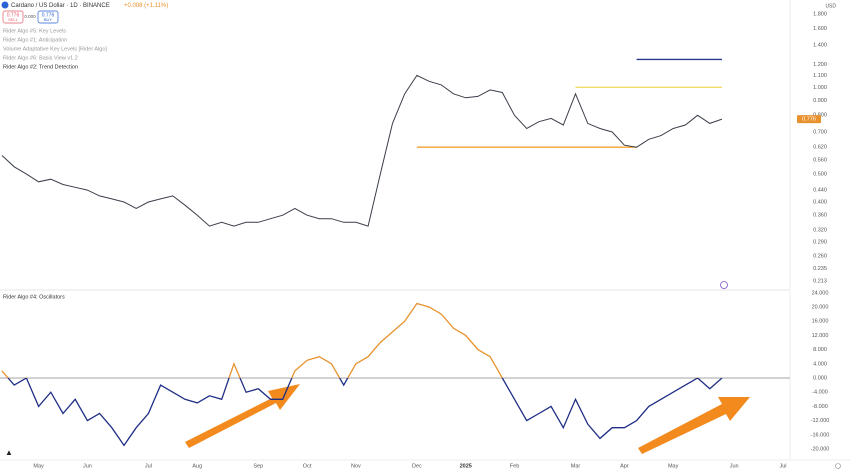 This screenshot has width=850, height=471. I want to click on y-tick-label: 1.600, so click(820, 29).